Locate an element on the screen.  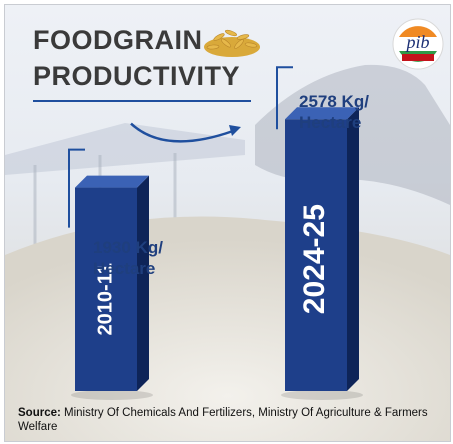
svg-text: pib is located at coordinates (416, 42).